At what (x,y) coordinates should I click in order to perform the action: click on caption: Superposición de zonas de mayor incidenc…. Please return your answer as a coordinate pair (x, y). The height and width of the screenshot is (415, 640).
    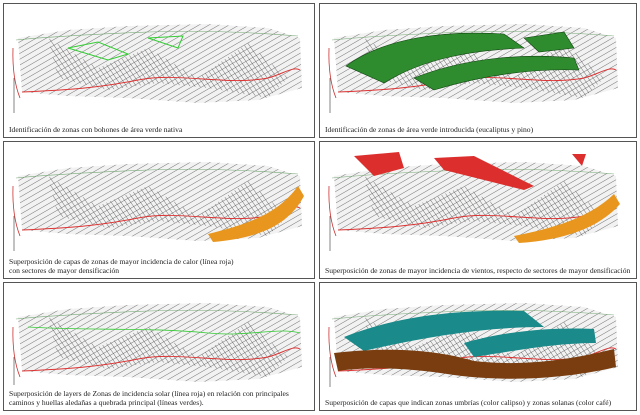
    Looking at the image, I should click on (478, 270).